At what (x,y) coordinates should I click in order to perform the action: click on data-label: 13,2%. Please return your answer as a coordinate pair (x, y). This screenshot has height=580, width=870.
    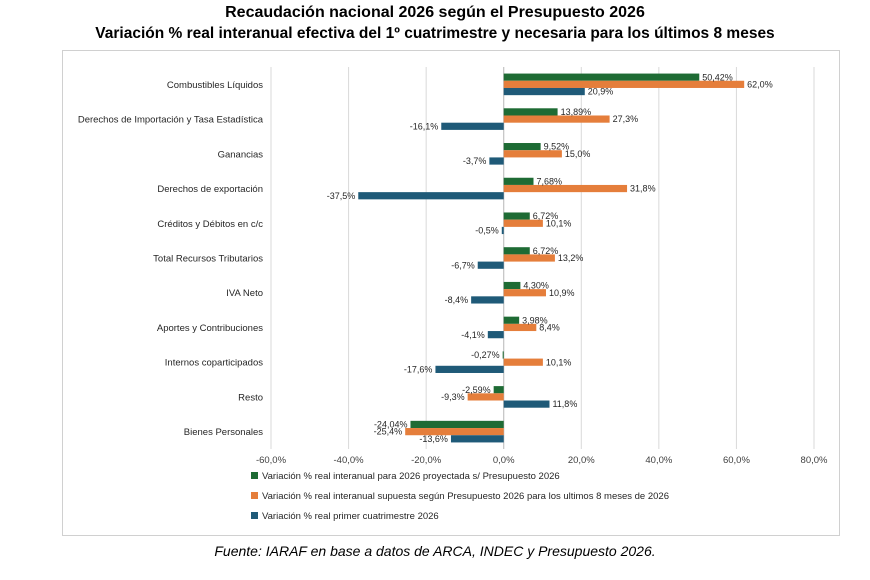
    Looking at the image, I should click on (571, 258).